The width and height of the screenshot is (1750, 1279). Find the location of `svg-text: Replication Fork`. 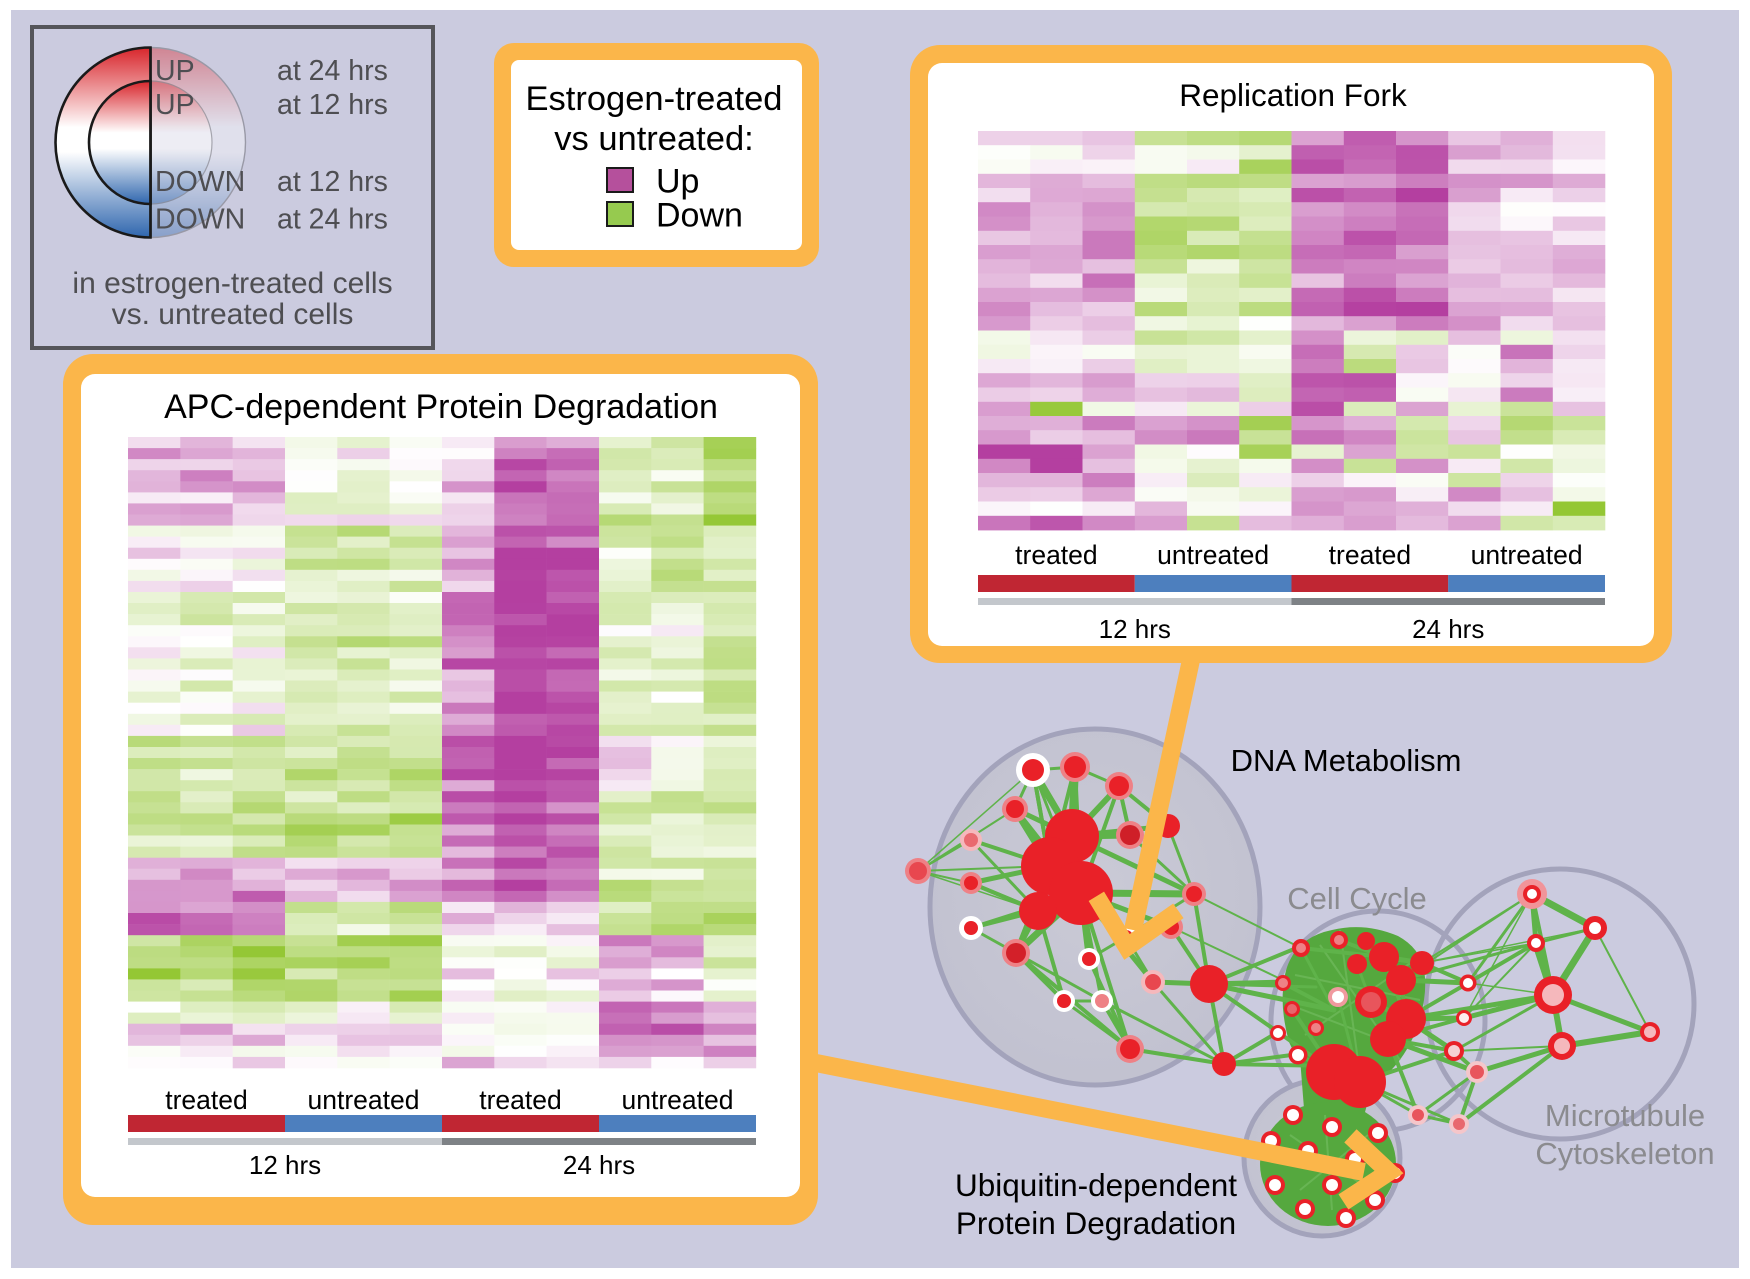

svg-text: Replication Fork is located at coordinates (1293, 95).